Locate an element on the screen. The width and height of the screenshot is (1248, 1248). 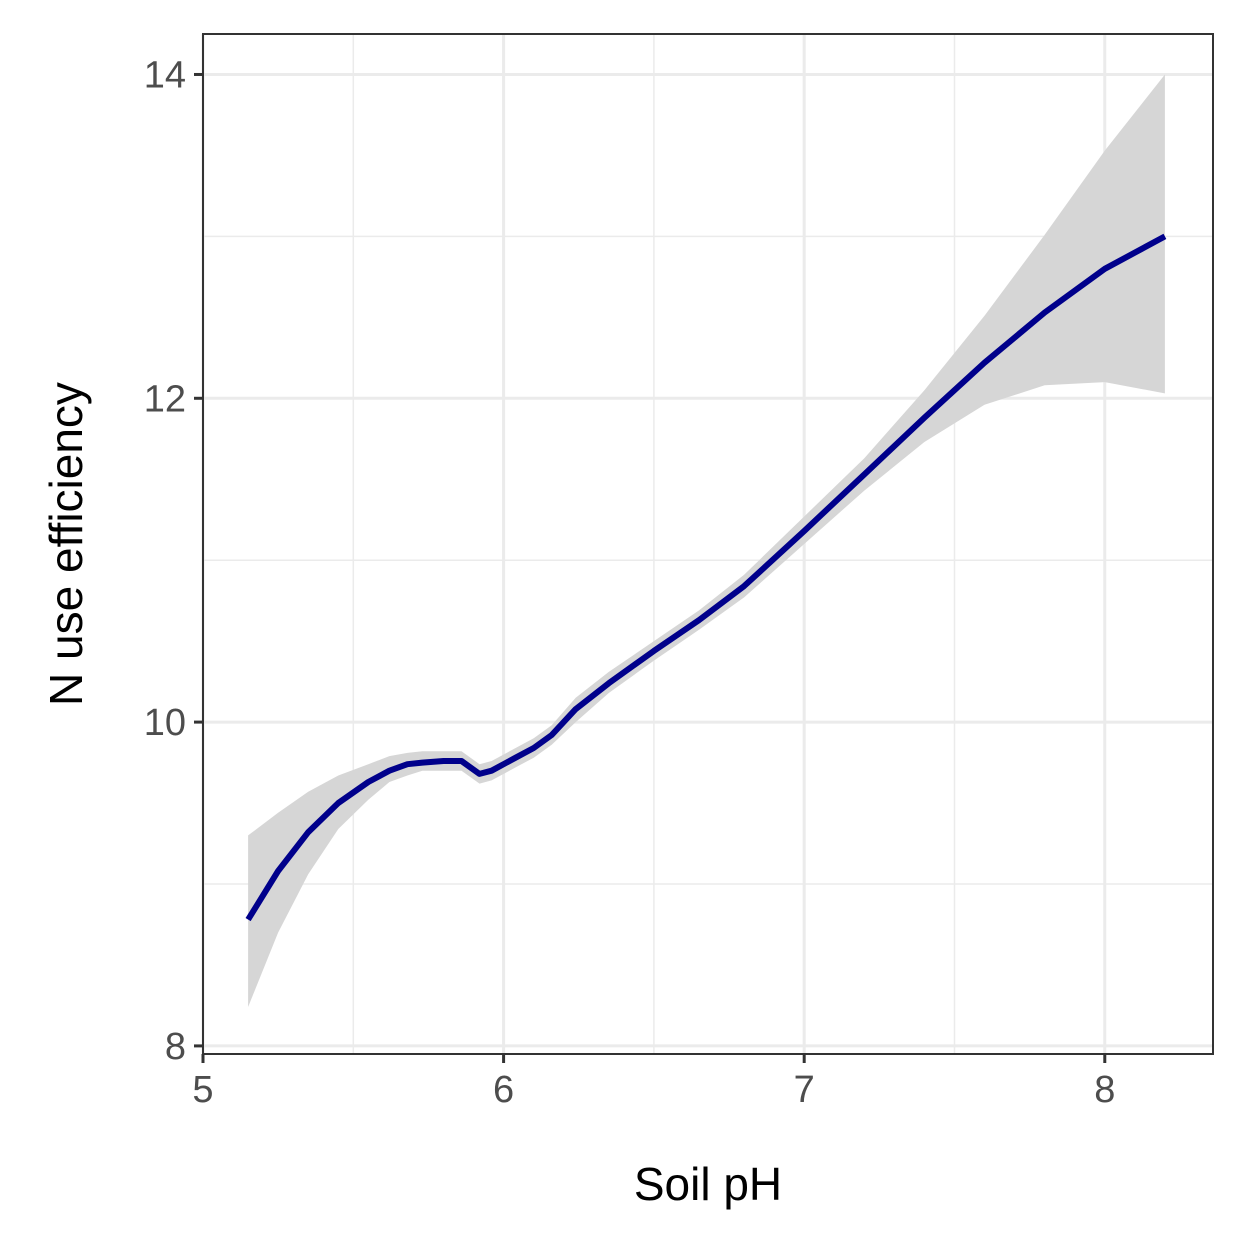
x-tick-label-3: 8 is located at coordinates (1104, 1090).